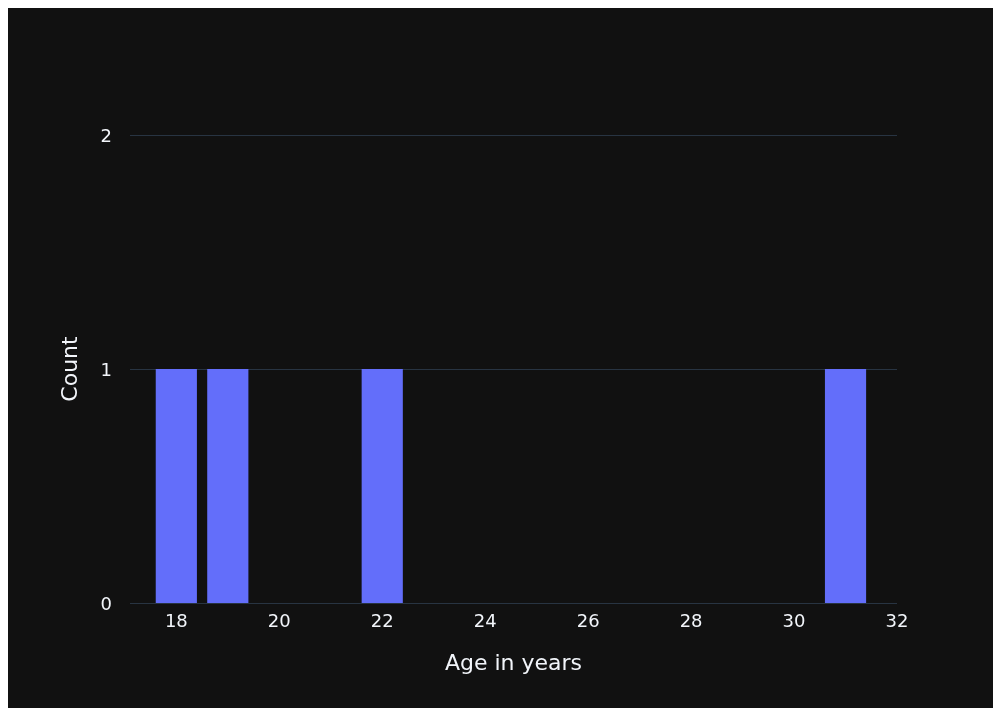 This screenshot has height=716, width=1001. Describe the element at coordinates (588, 620) in the screenshot. I see `x-tick-label: 26` at that location.